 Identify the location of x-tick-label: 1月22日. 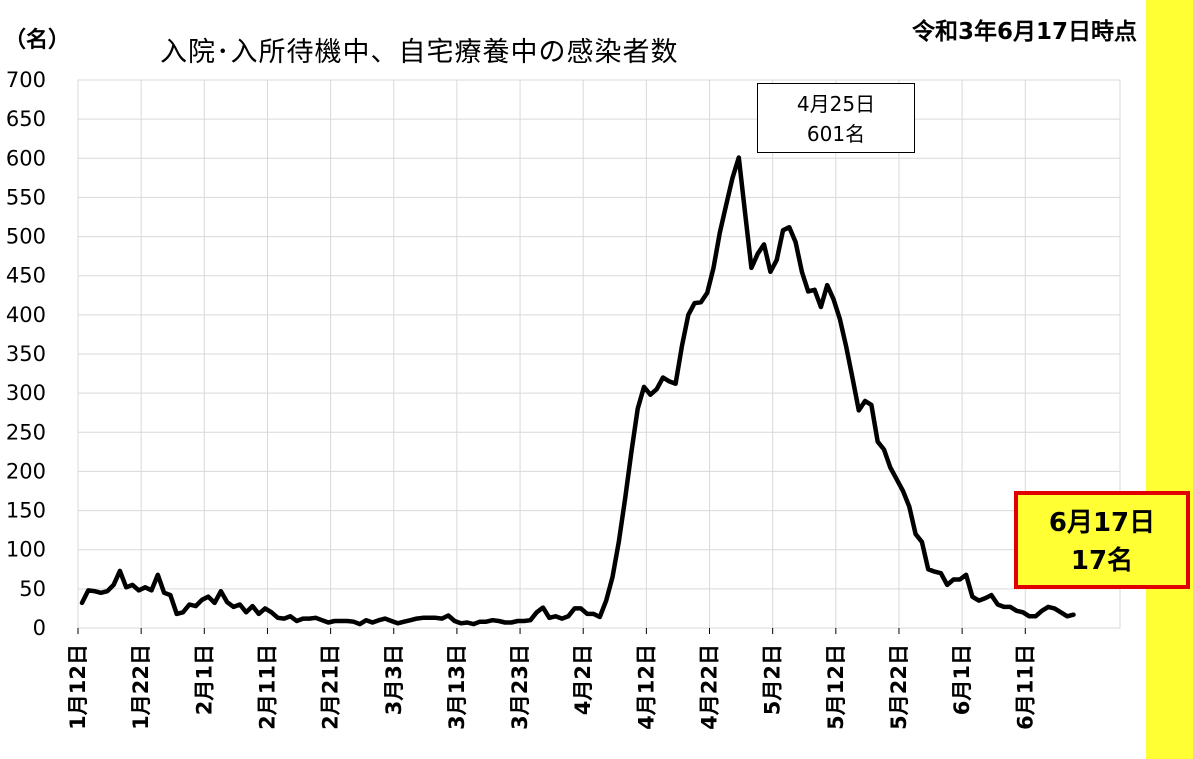
(141, 687).